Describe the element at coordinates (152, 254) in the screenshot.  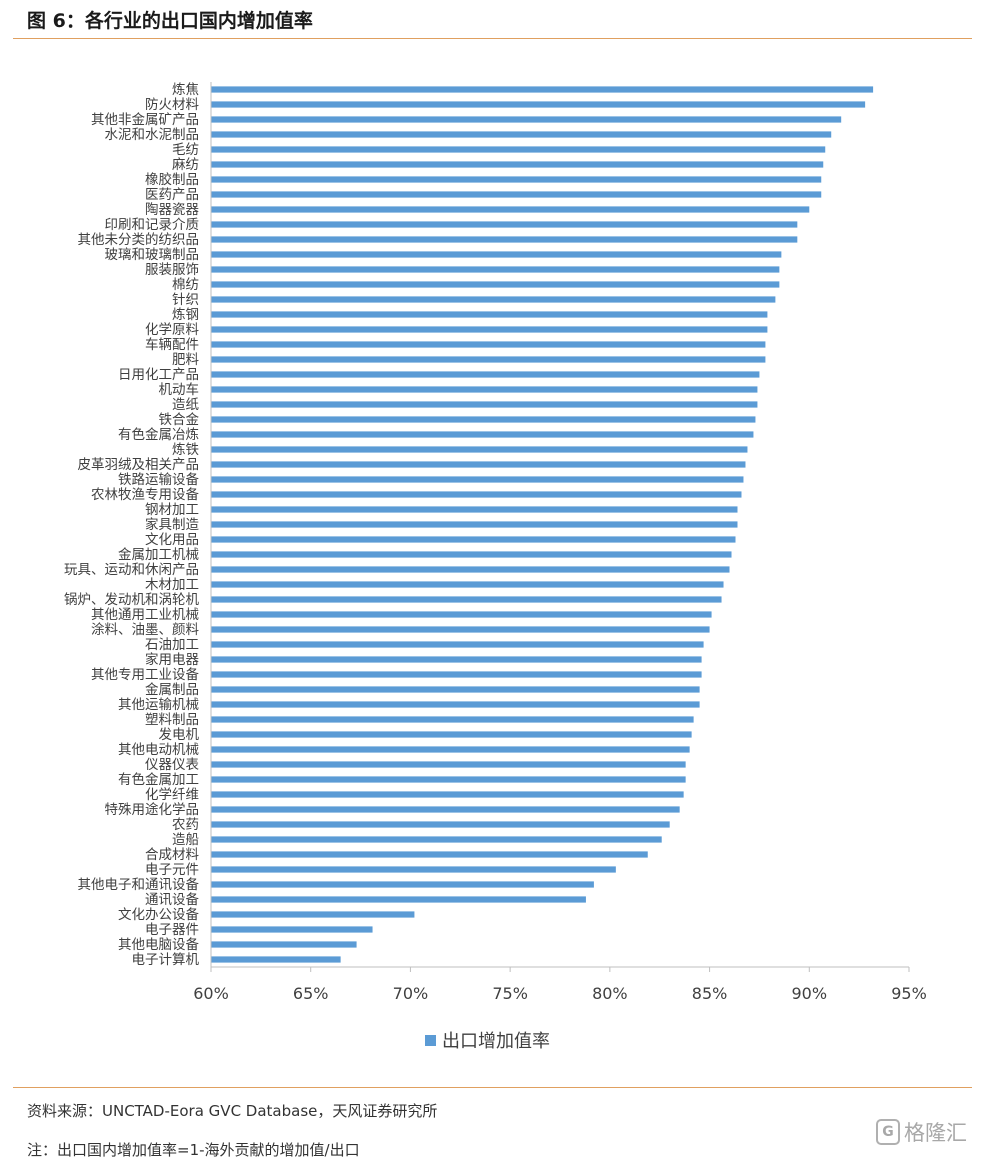
I see `category-label: 玻璃和玻璃制品` at that location.